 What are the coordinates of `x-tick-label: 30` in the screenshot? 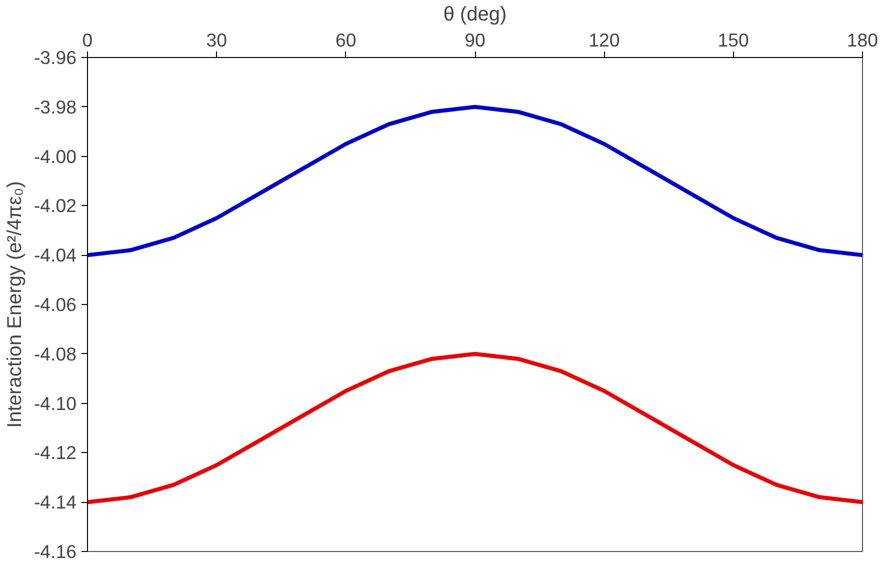 It's located at (217, 40).